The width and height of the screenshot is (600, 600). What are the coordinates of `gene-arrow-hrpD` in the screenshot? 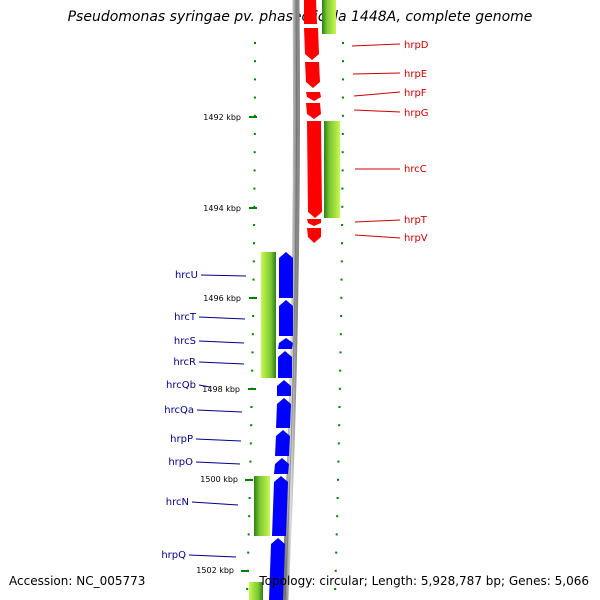 It's located at (311, 44).